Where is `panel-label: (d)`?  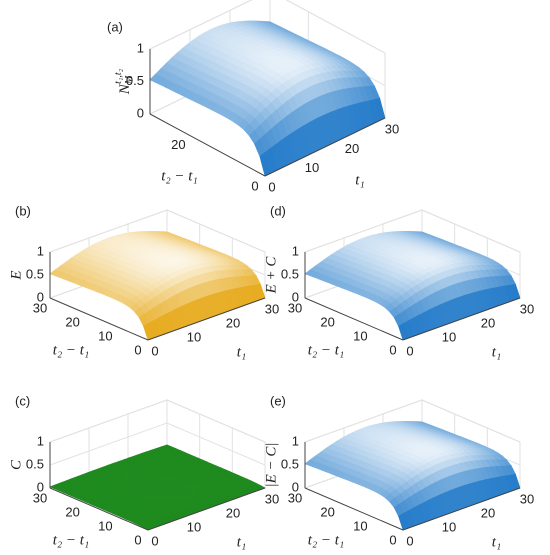 panel-label: (d) is located at coordinates (278, 210).